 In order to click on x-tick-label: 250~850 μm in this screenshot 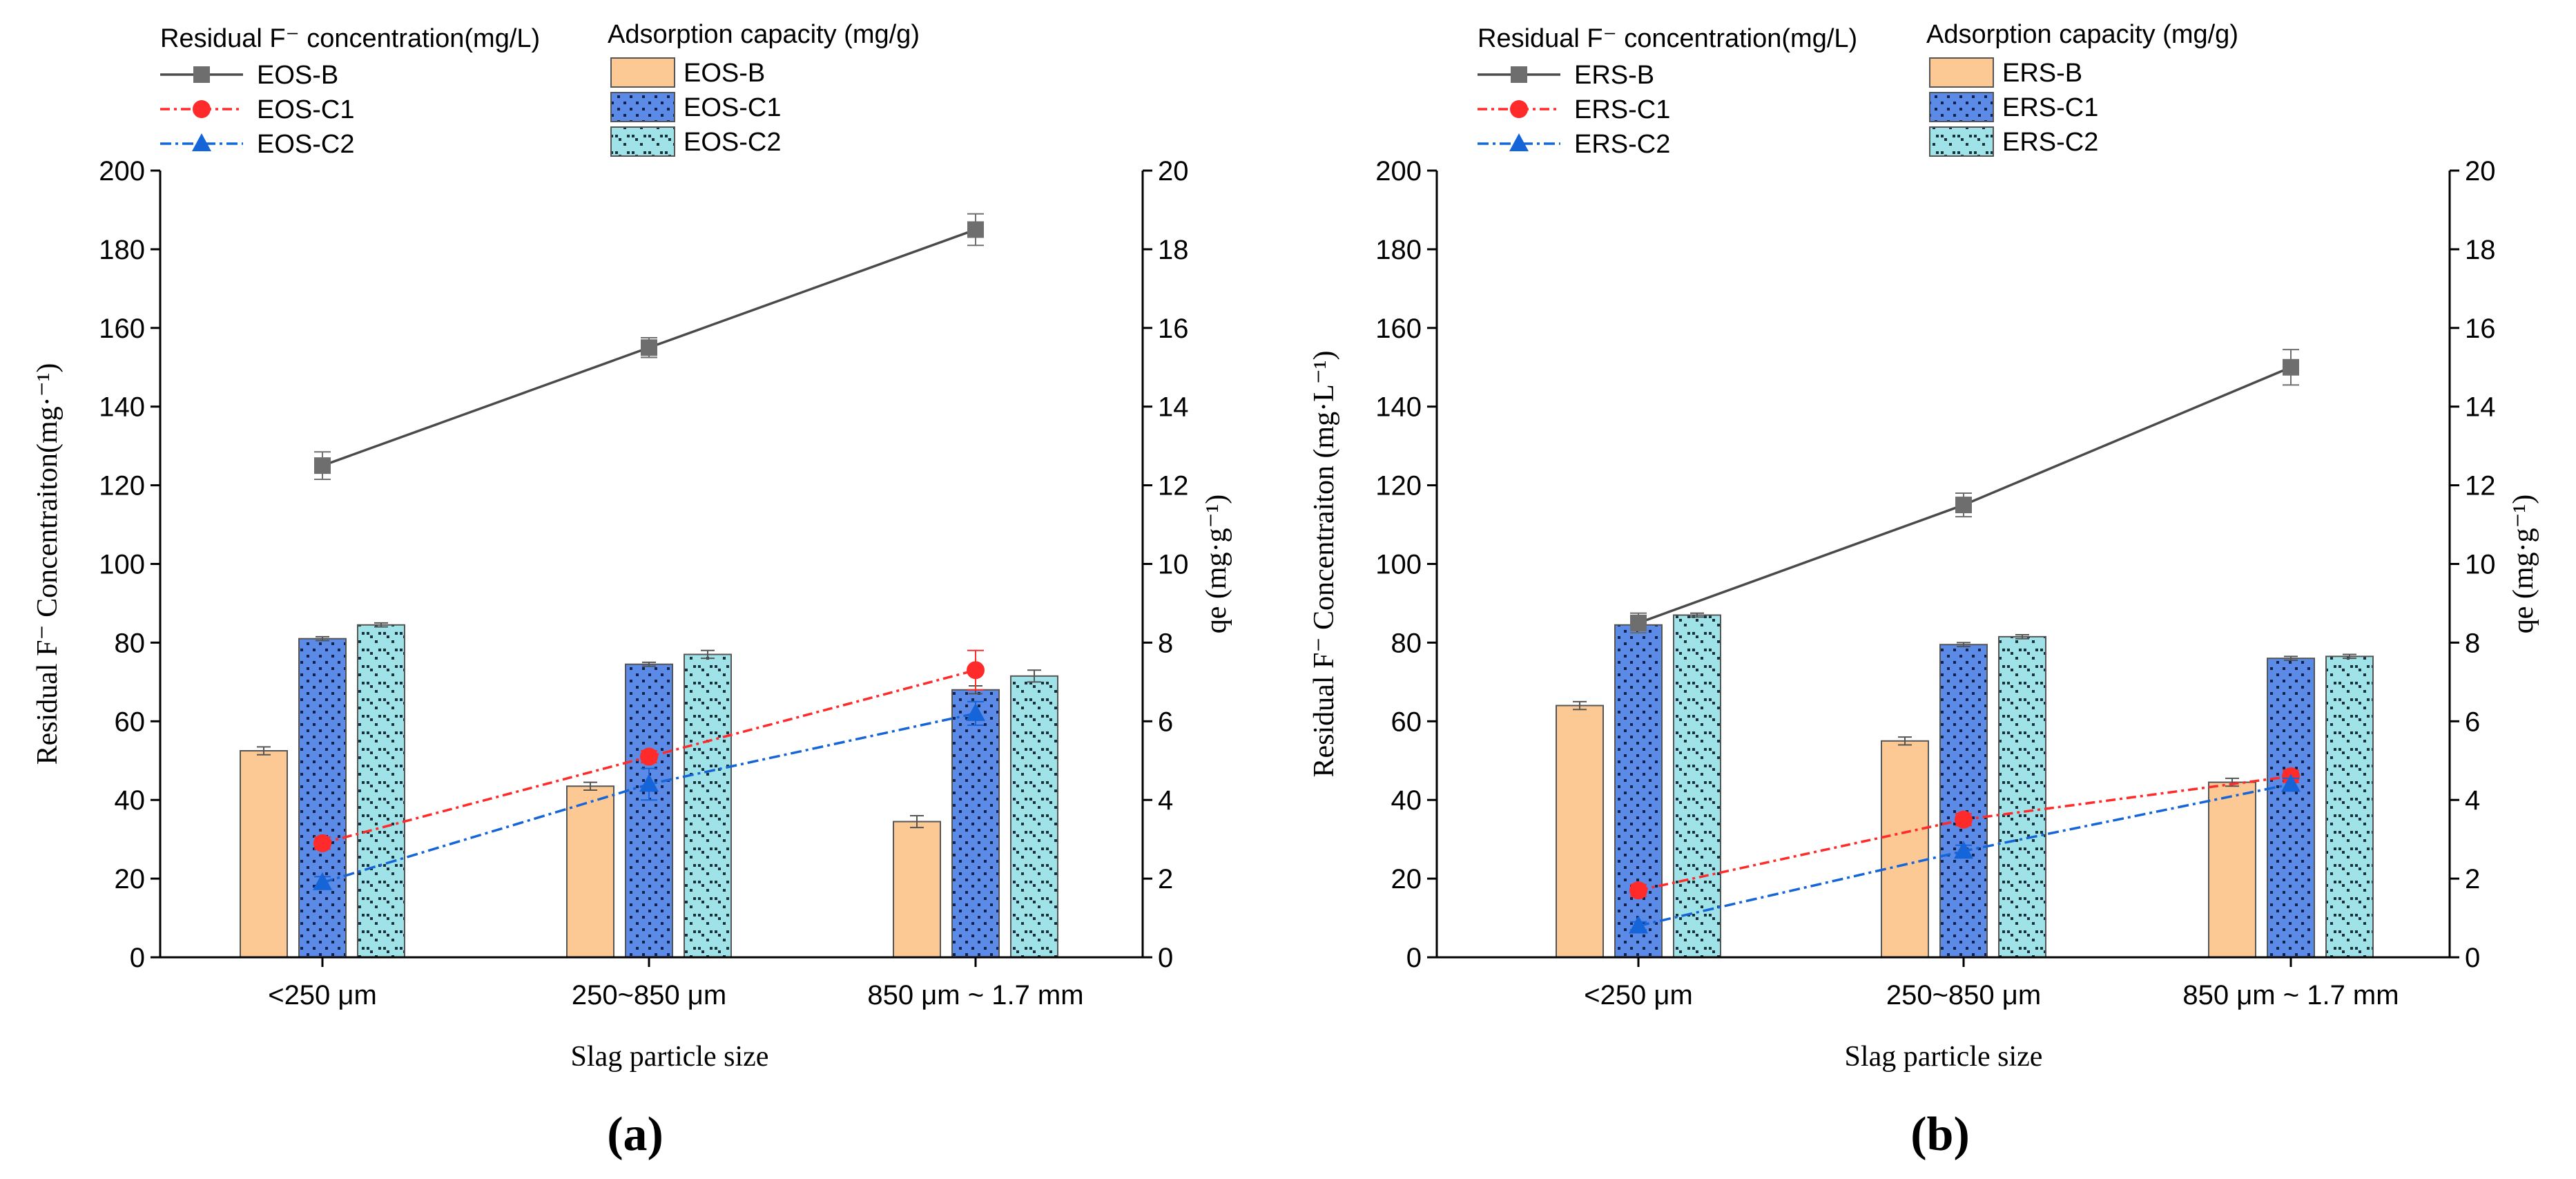, I will do `click(1964, 995)`.